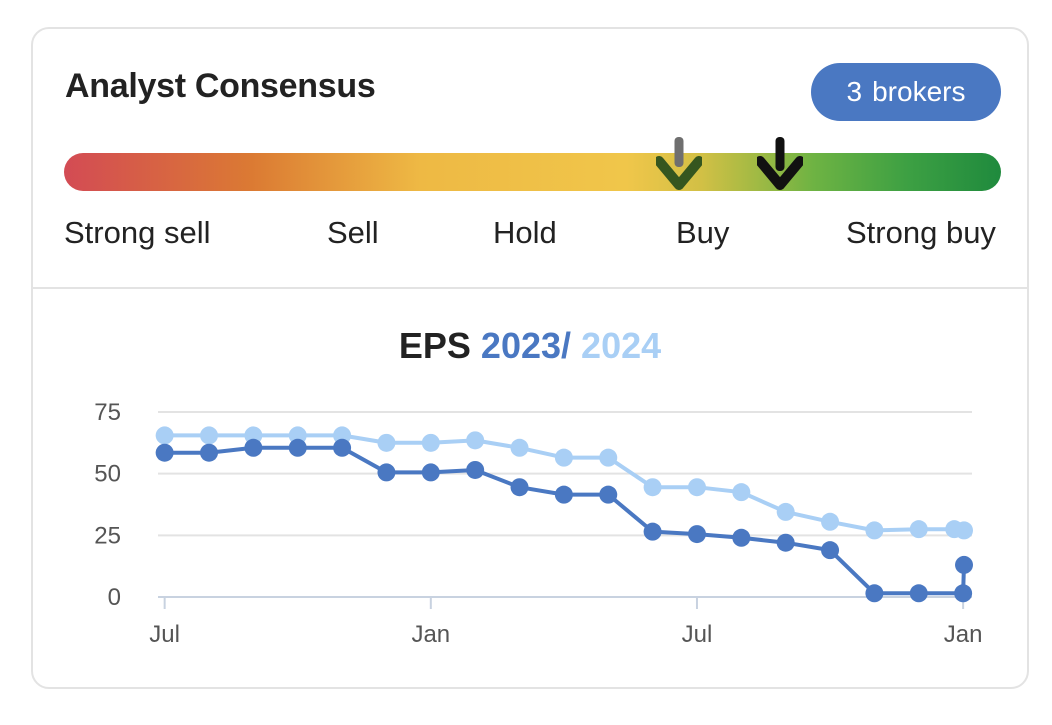 This screenshot has width=1052, height=725. I want to click on section-divider, so click(530, 288).